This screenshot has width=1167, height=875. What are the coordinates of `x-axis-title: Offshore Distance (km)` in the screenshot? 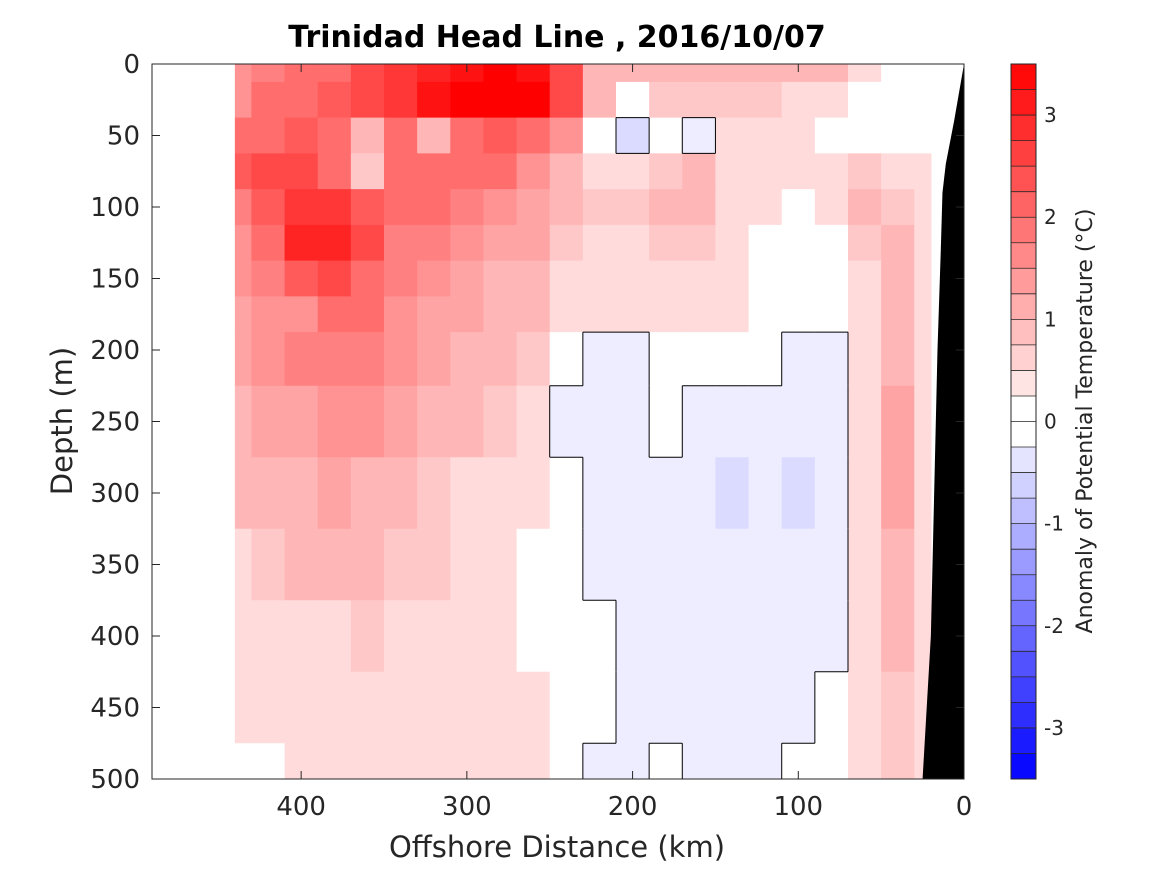 It's located at (557, 847).